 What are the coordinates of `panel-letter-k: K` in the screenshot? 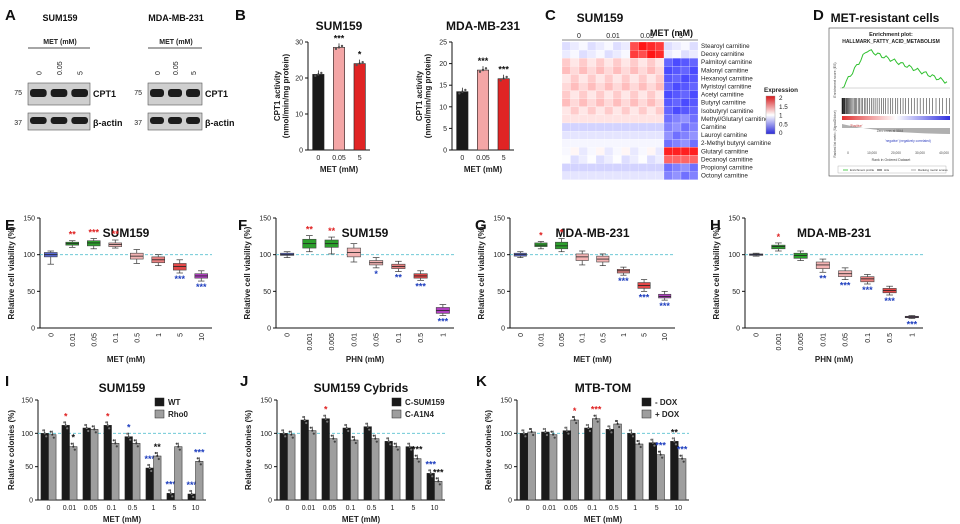 It's located at (481, 381).